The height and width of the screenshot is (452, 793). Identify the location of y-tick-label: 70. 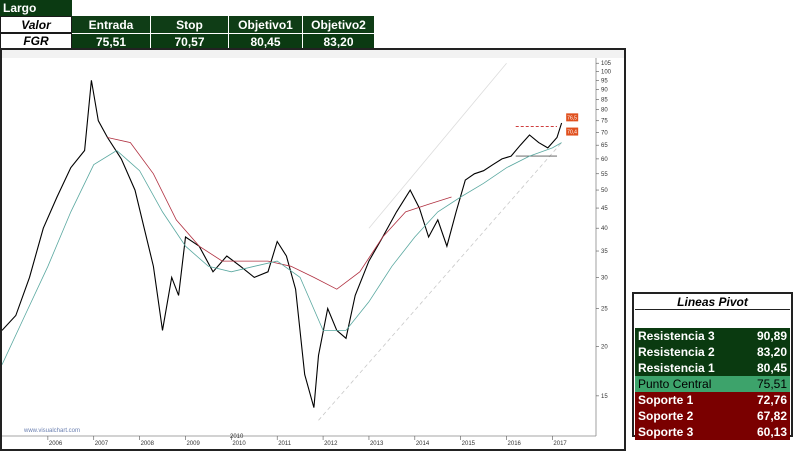
(604, 134).